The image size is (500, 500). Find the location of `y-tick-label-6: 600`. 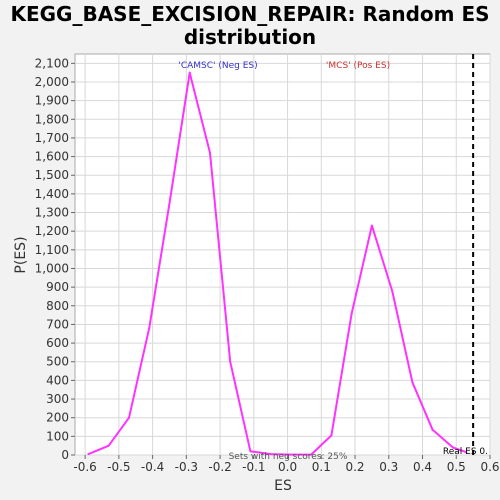

y-tick-label-6: 600 is located at coordinates (57, 343).